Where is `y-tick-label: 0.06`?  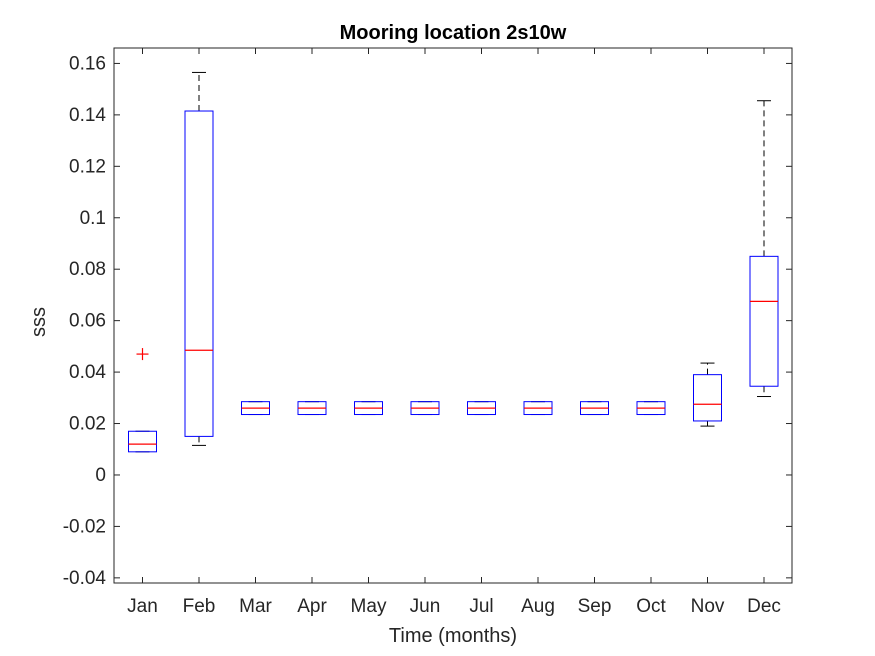
y-tick-label: 0.06 is located at coordinates (87, 321).